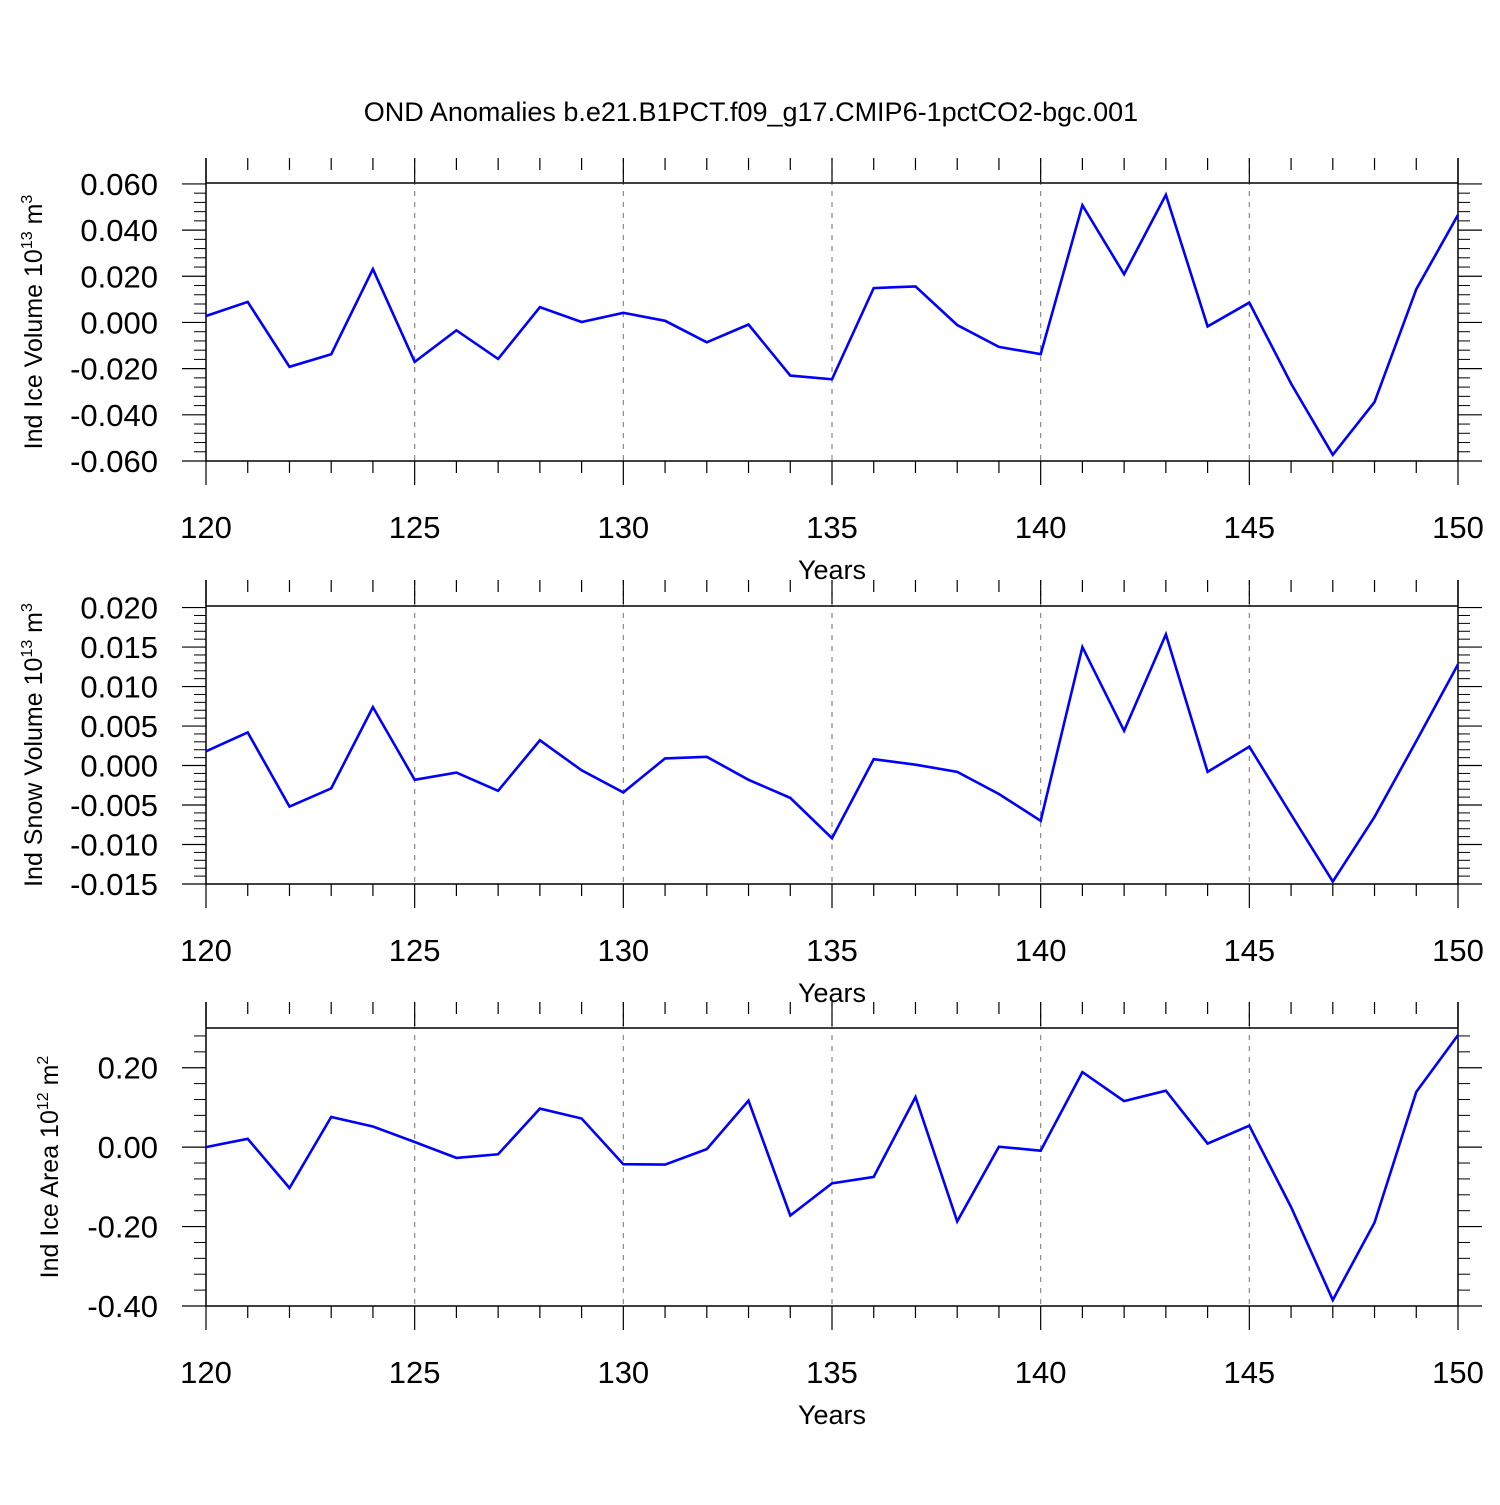 The image size is (1500, 1505). What do you see at coordinates (128, 1068) in the screenshot?
I see `y-tick-label: 0.20` at bounding box center [128, 1068].